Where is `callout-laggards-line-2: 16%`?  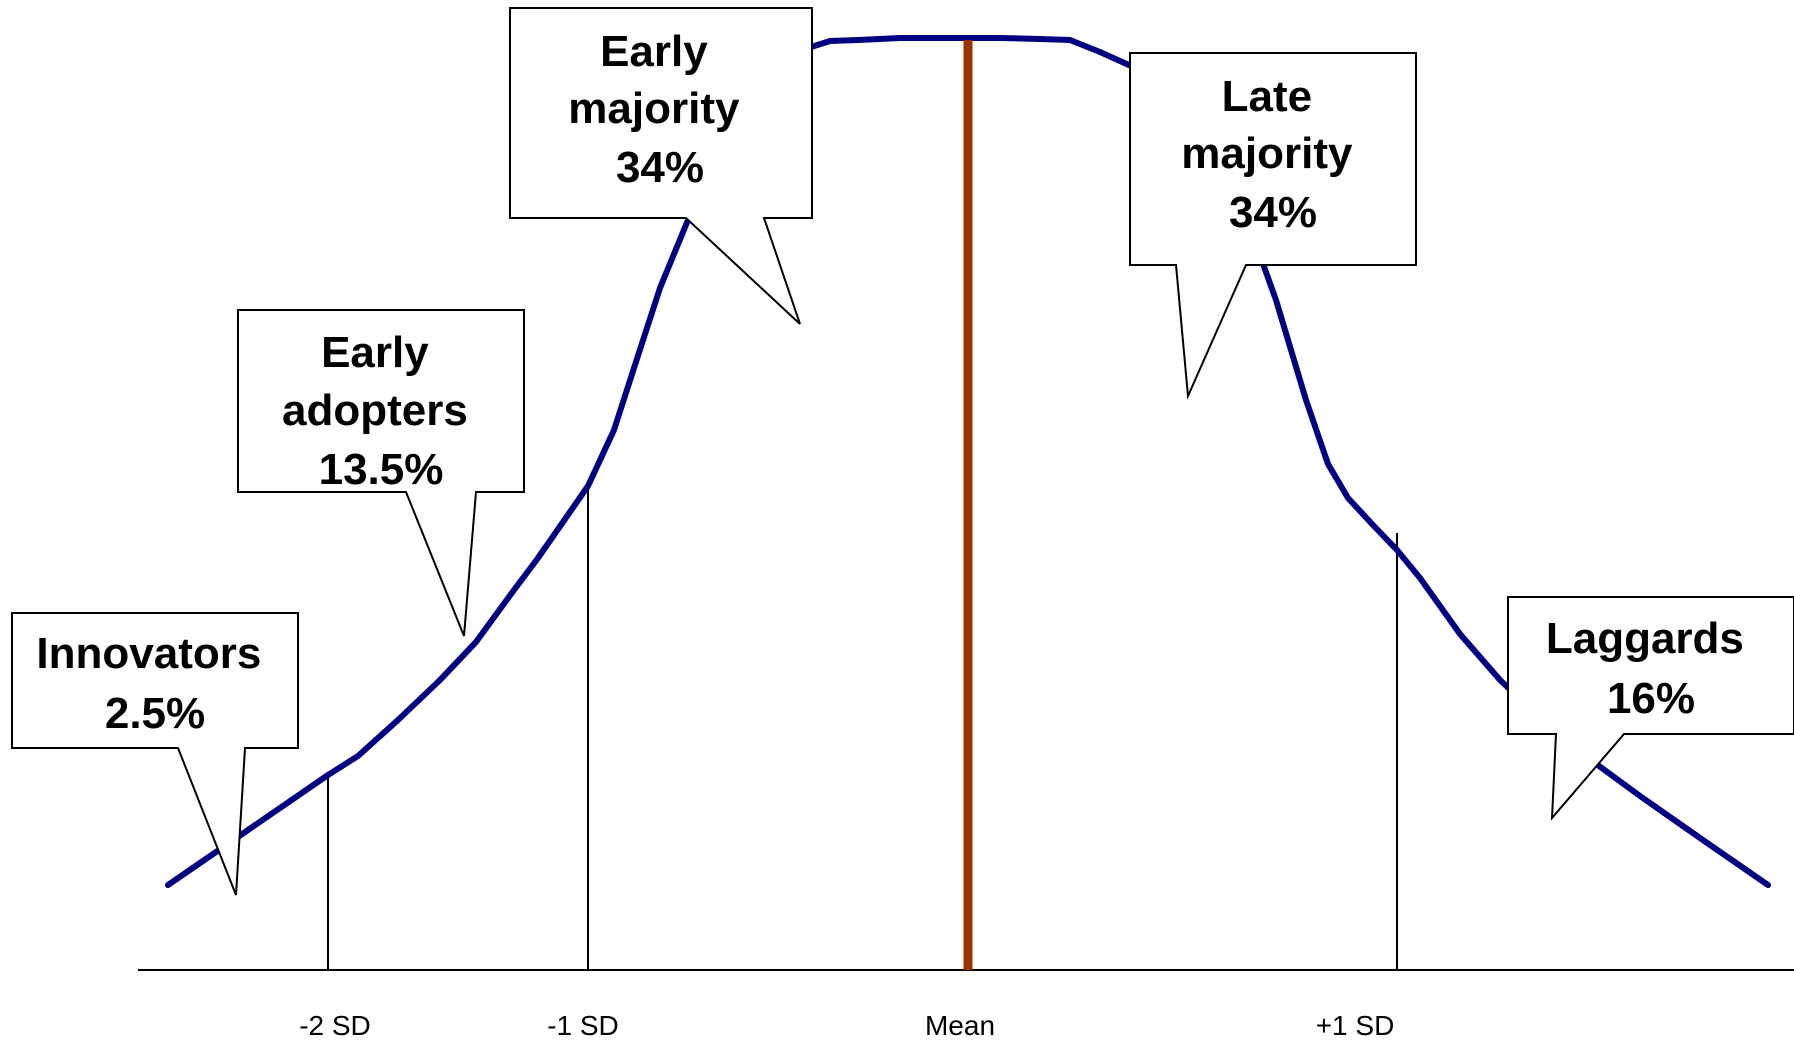
callout-laggards-line-2: 16% is located at coordinates (1651, 698).